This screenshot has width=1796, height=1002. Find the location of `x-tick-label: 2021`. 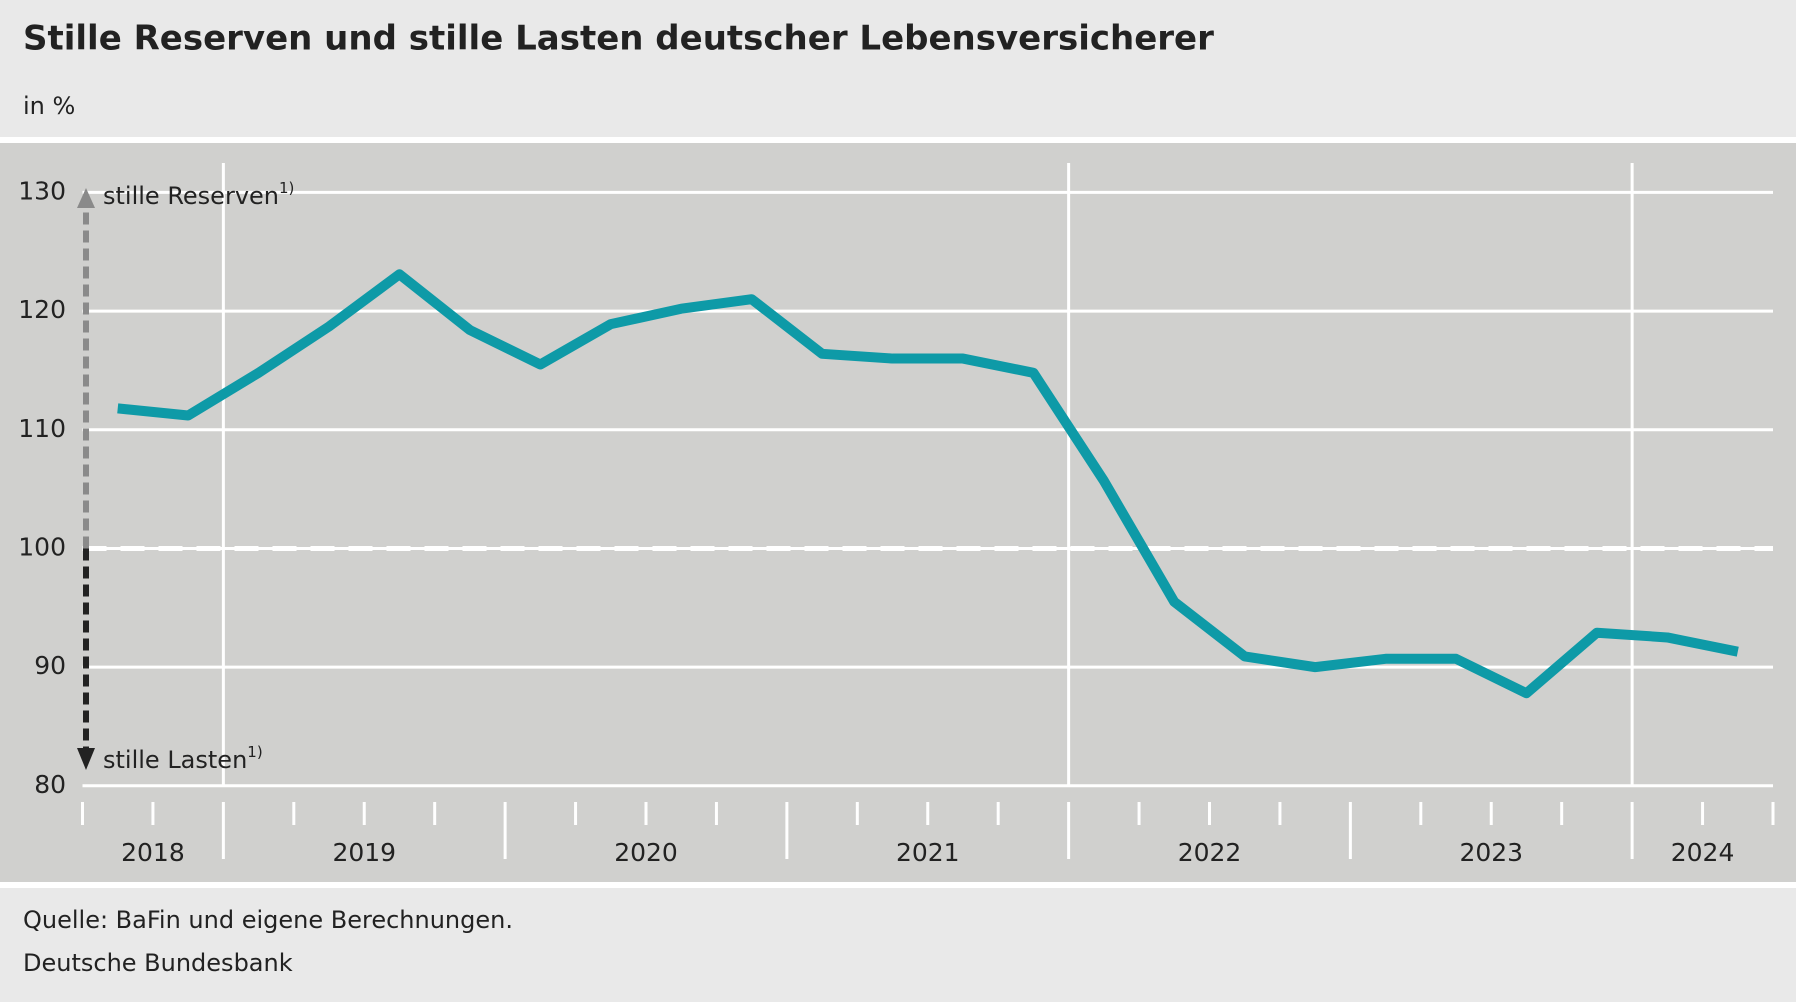

x-tick-label: 2021 is located at coordinates (928, 852).